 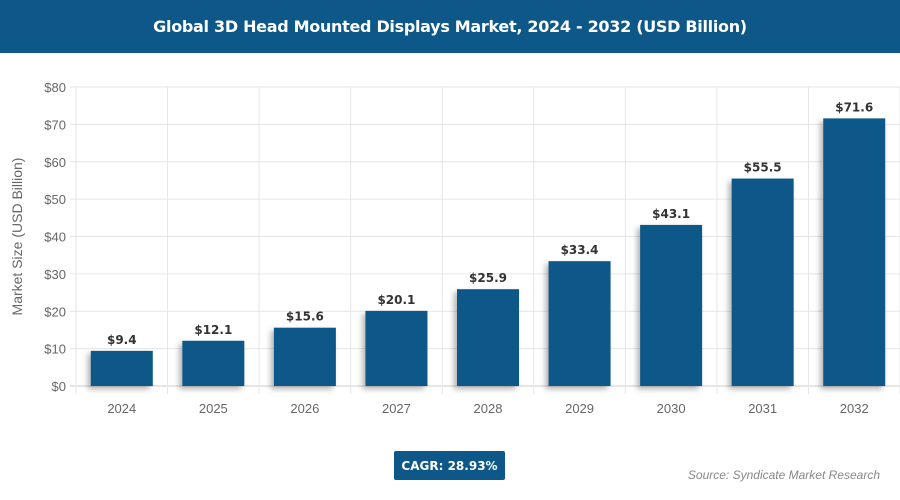 I want to click on y-tick-label: $10, so click(x=55, y=349).